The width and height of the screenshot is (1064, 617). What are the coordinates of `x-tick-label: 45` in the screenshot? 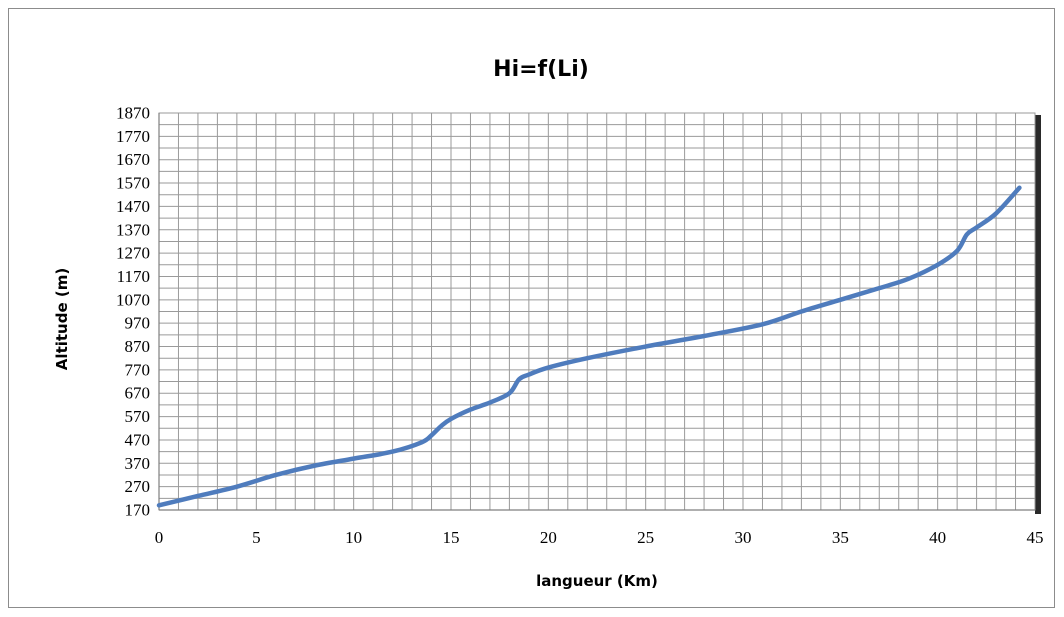 It's located at (1035, 537).